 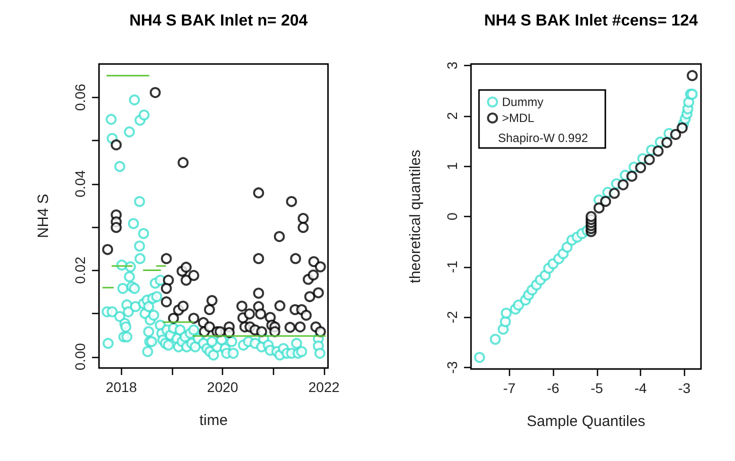 What do you see at coordinates (80, 97) in the screenshot?
I see `y-tick-label: 0.06` at bounding box center [80, 97].